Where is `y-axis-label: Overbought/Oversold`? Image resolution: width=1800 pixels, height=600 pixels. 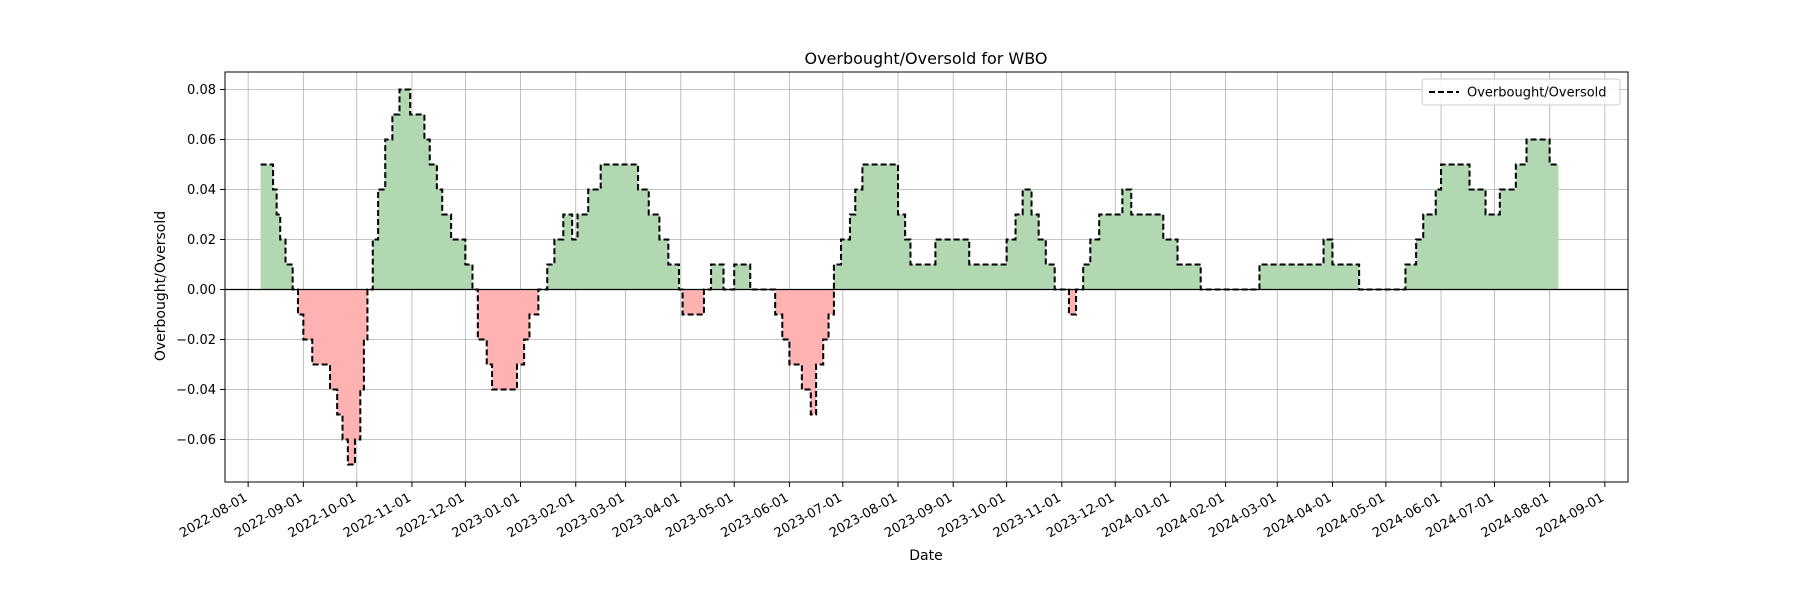 y-axis-label: Overbought/Oversold is located at coordinates (161, 286).